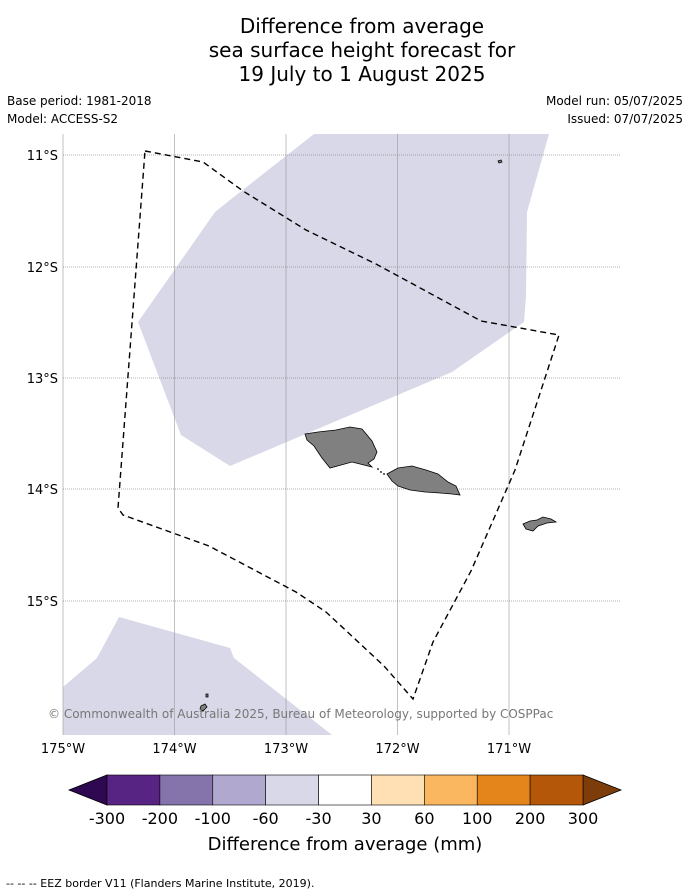 The width and height of the screenshot is (690, 896). Describe the element at coordinates (79, 101) in the screenshot. I see `base-period-text: Base period: 1981-2018` at that location.